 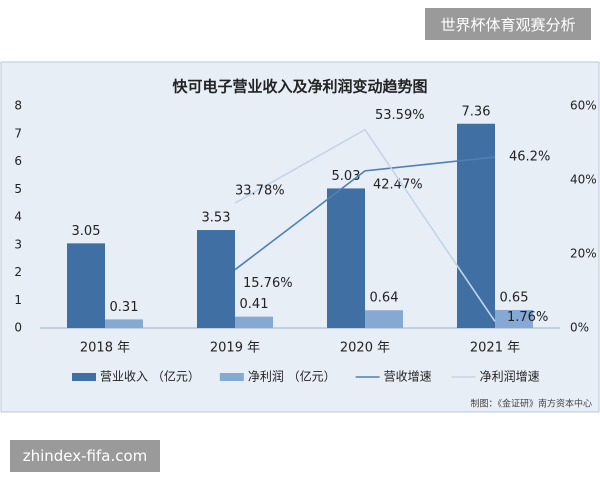 What do you see at coordinates (216, 218) in the screenshot?
I see `bar-value-label: 3.53` at bounding box center [216, 218].